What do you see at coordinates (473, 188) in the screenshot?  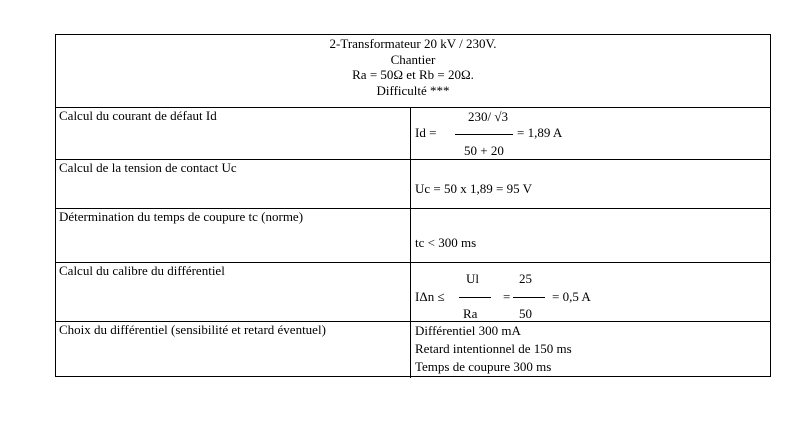 I see `row-value: Uc = 50 x 1,89 = 95 V` at bounding box center [473, 188].